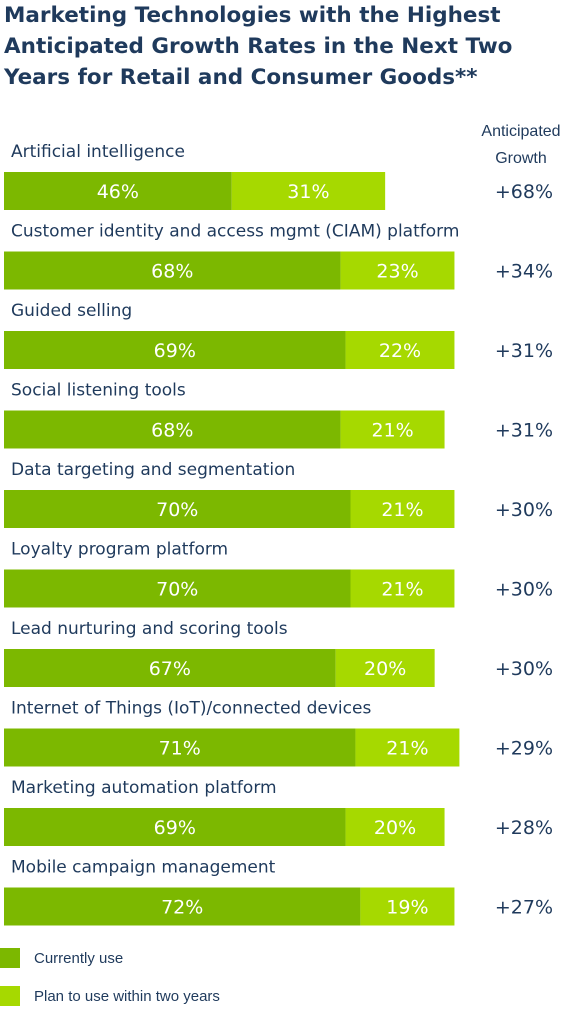 This screenshot has height=1010, width=569. I want to click on anticipated-growth-value: +28%, so click(524, 828).